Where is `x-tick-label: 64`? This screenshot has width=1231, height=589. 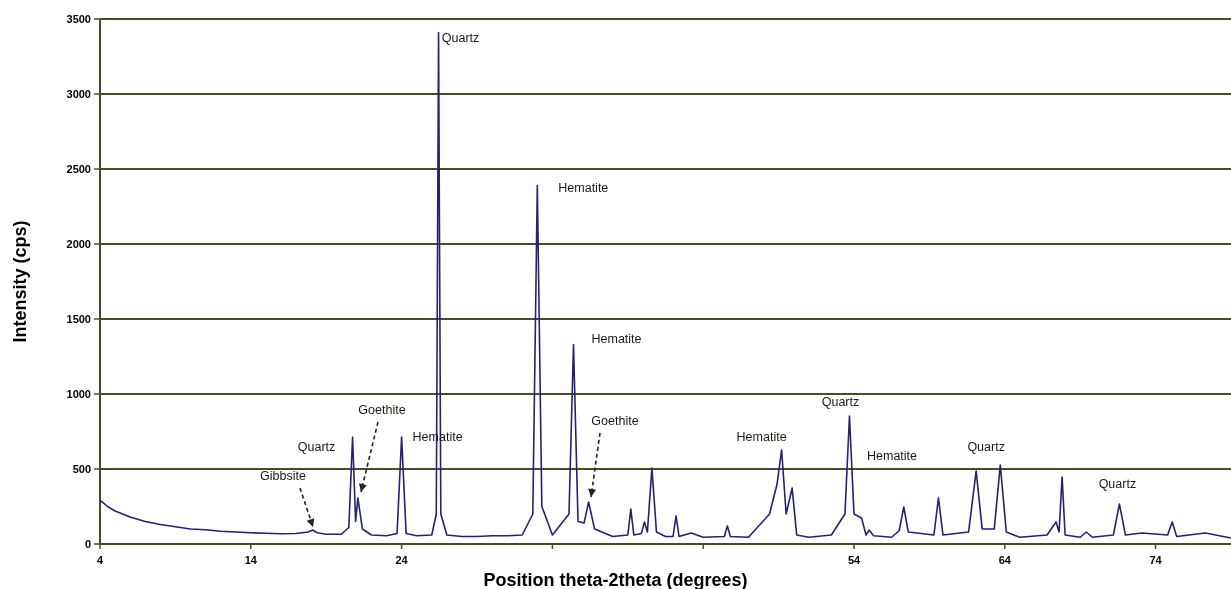 x-tick-label: 64 is located at coordinates (1005, 560).